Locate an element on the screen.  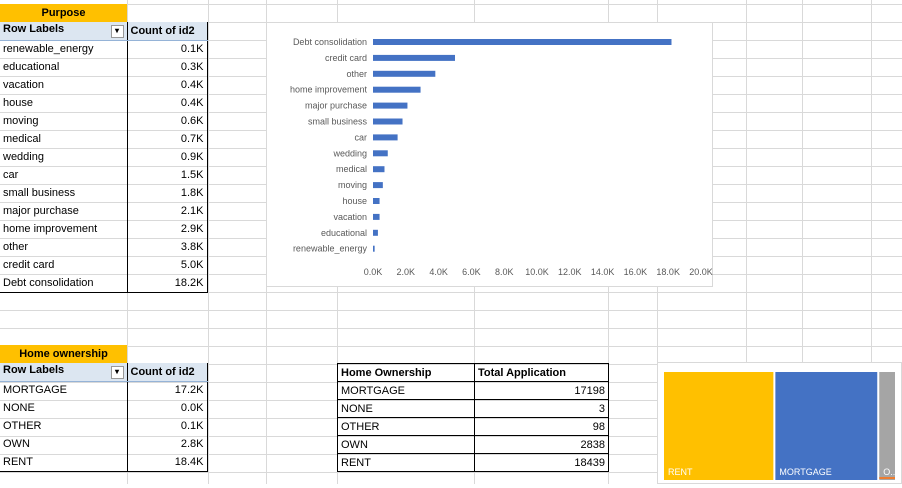
table-row: educational 0.3K is located at coordinates (104, 67).